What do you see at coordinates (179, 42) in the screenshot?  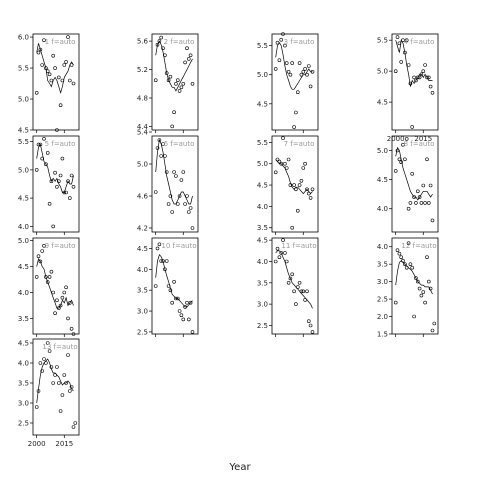 I see `panel-label: 2 f=auto` at bounding box center [179, 42].